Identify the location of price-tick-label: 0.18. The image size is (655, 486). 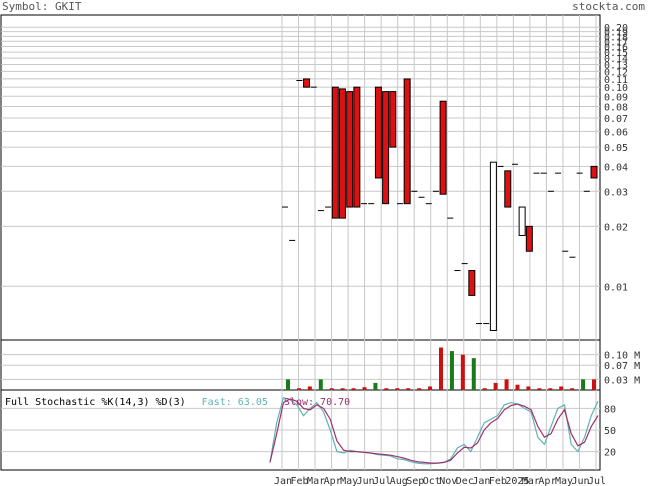
(616, 37).